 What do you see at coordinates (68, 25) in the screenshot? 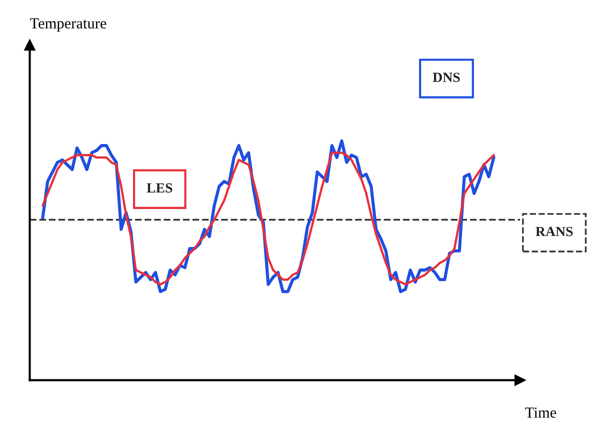
I see `text: Temperature` at bounding box center [68, 25].